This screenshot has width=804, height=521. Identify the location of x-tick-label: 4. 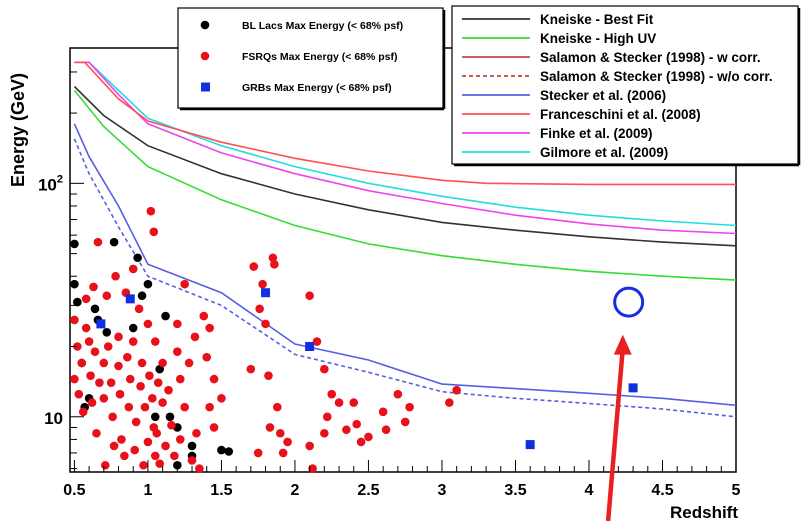
(589, 490).